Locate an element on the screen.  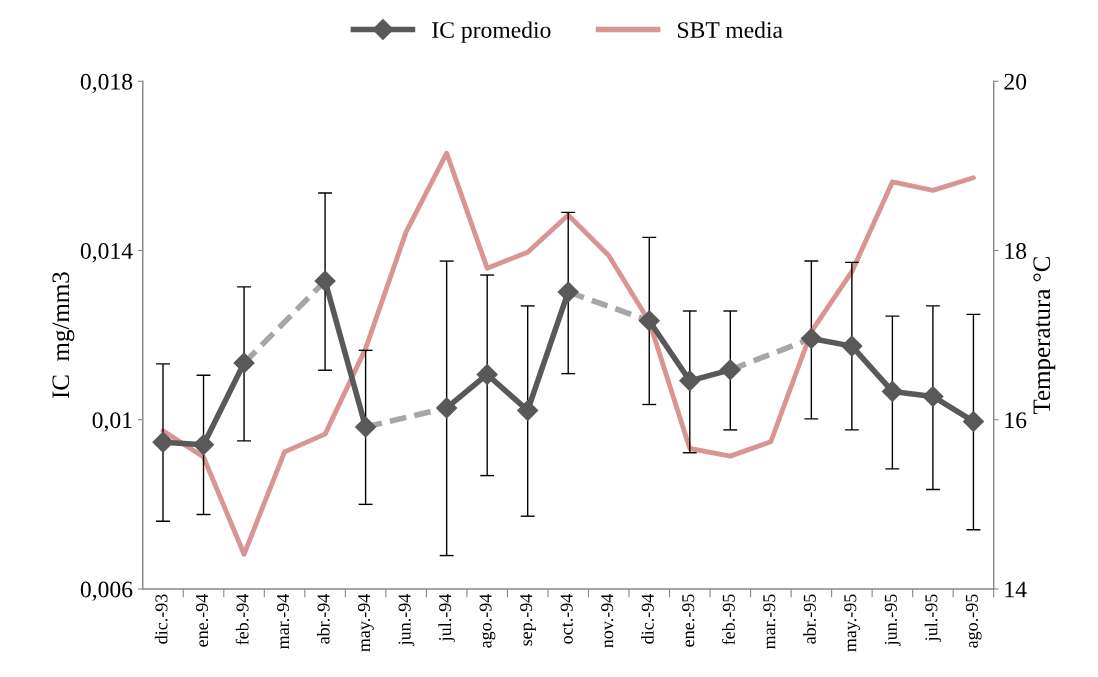
x-tick-label: ene.-94 is located at coordinates (202, 620).